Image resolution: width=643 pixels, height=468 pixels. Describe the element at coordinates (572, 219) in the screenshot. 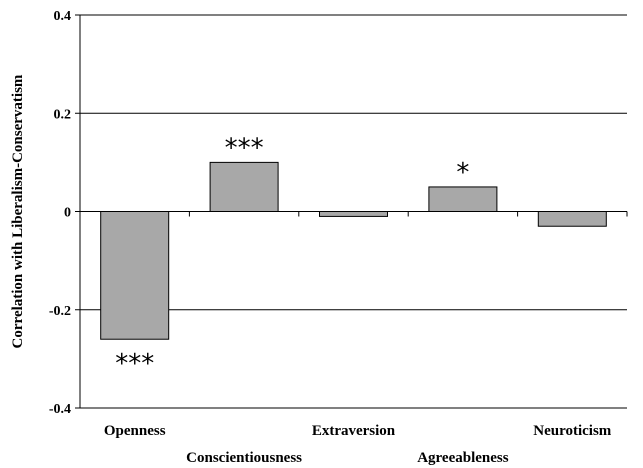

I see `bar-neuroticism` at that location.